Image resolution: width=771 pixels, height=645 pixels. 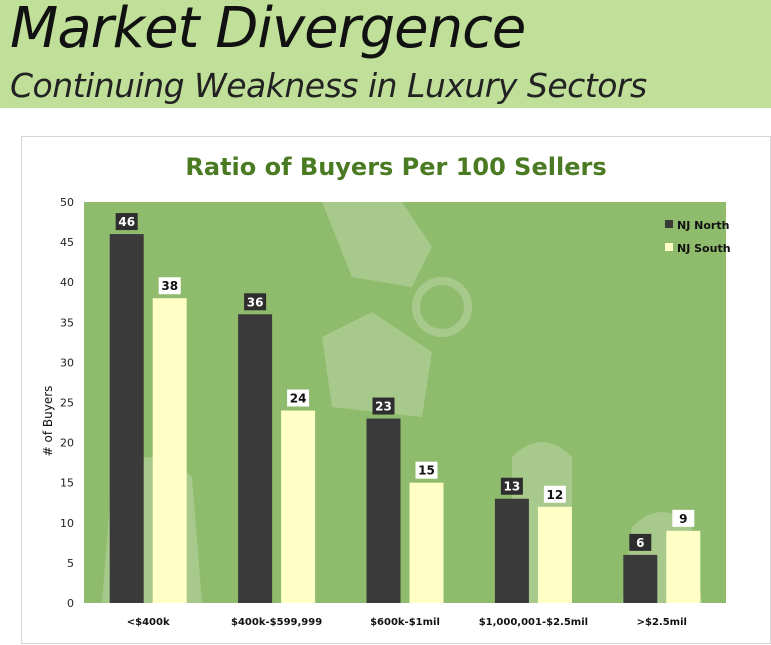 I want to click on x-tick-label: >$2.5mil, so click(x=662, y=622).